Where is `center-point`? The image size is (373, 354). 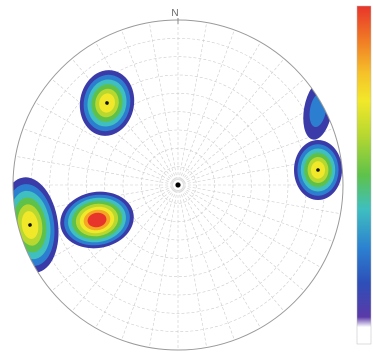
center-point is located at coordinates (178, 185).